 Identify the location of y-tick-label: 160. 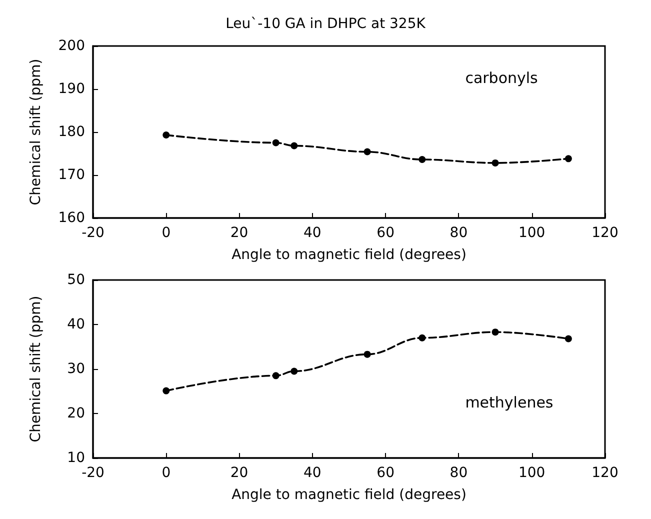
(71, 218).